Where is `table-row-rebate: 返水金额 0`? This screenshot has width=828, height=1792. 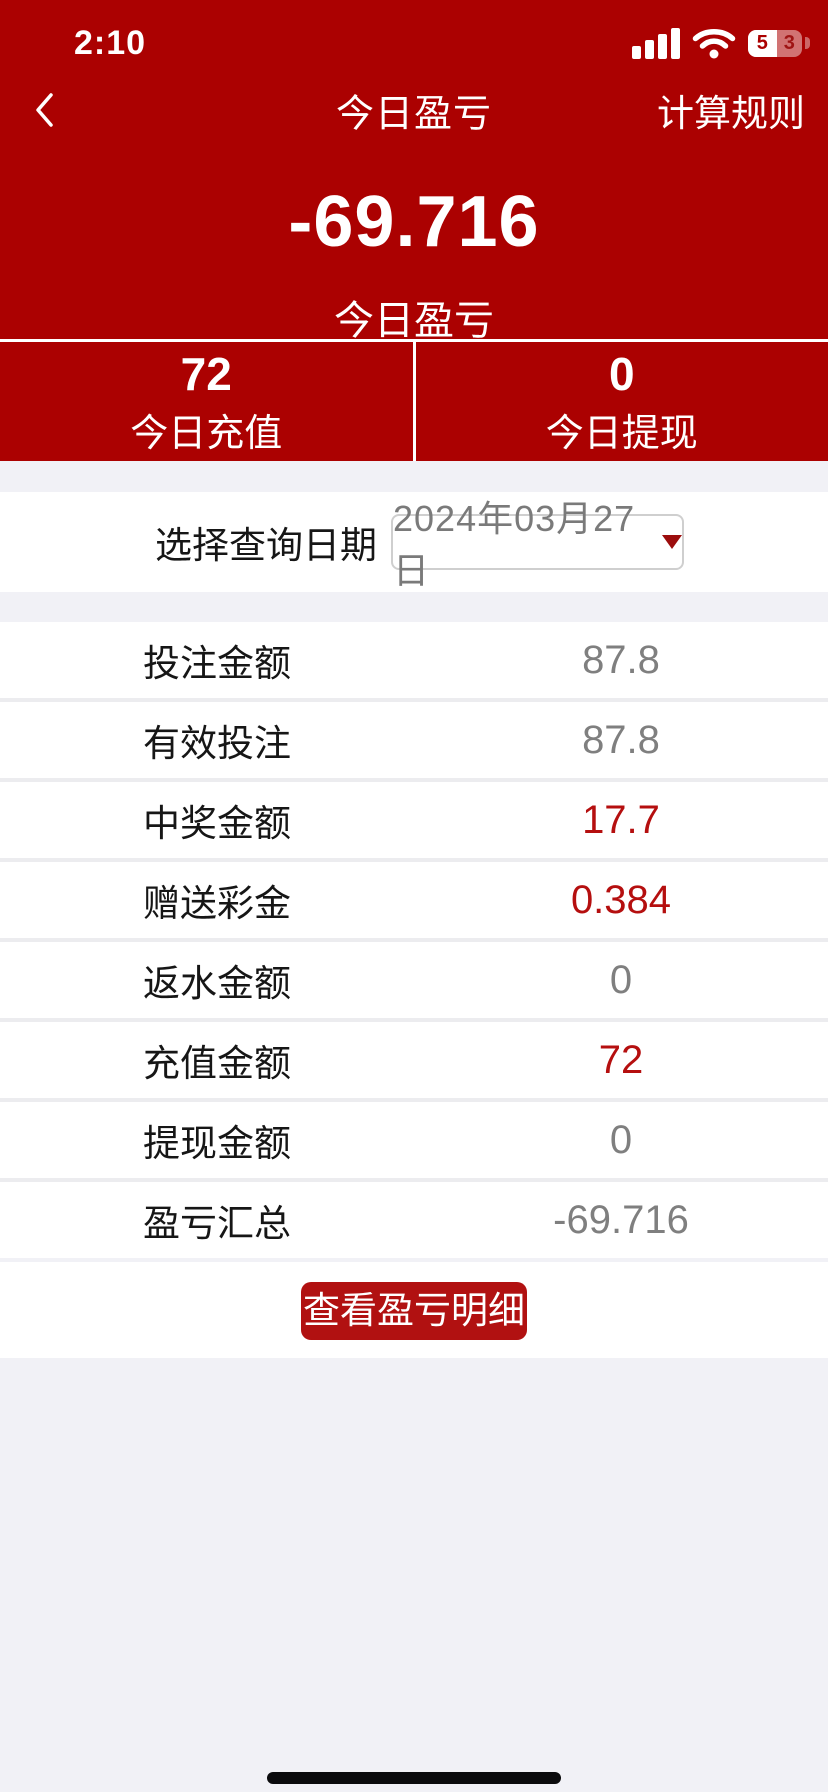
table-row-rebate: 返水金额 0 is located at coordinates (414, 980).